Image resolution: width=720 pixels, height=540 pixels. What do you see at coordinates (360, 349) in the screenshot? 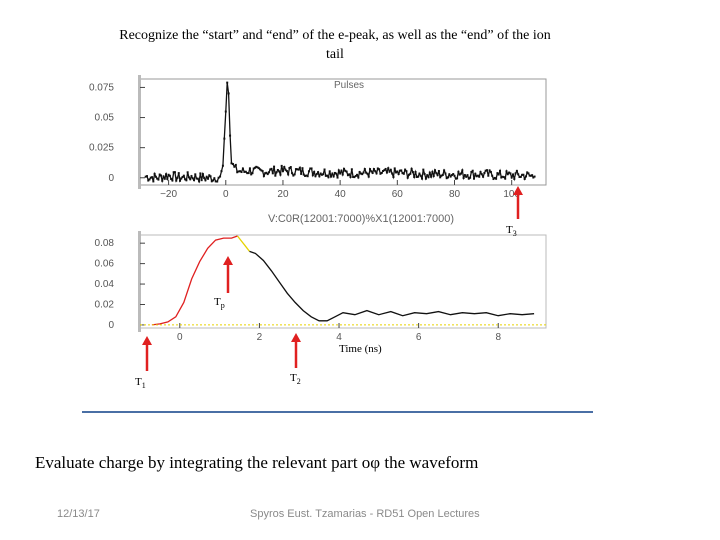
I see `time-axis-label: Time (ns)` at bounding box center [360, 349].